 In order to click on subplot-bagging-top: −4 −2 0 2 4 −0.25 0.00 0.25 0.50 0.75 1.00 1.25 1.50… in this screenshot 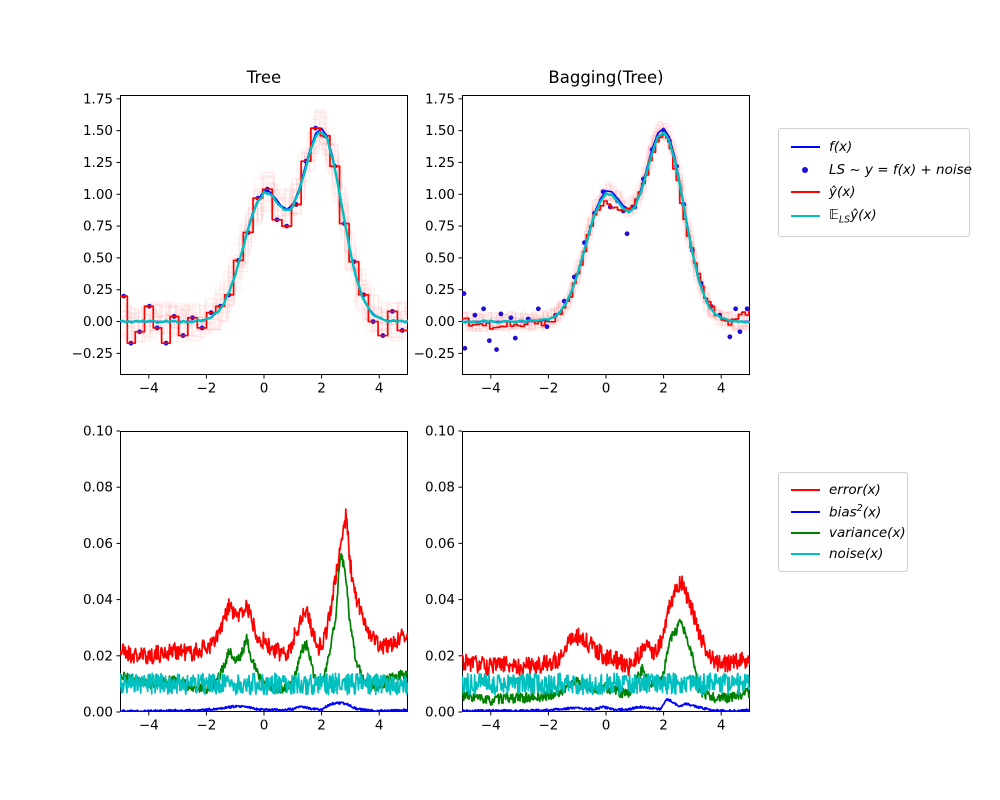, I will do `click(582, 244)`.